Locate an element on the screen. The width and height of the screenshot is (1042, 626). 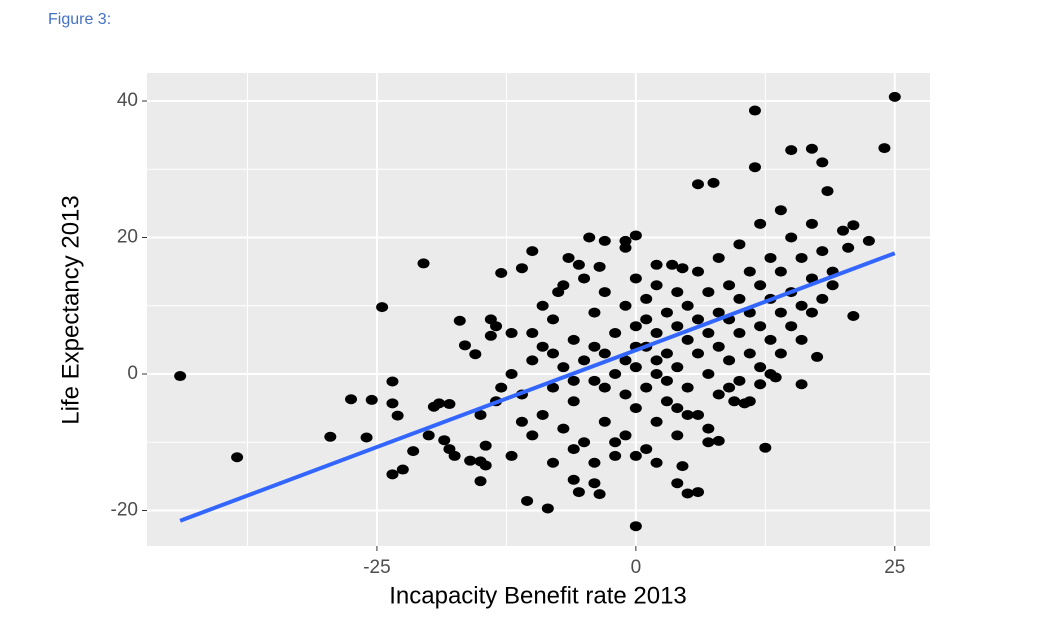
y-tick-label: -20 is located at coordinates (124, 510).